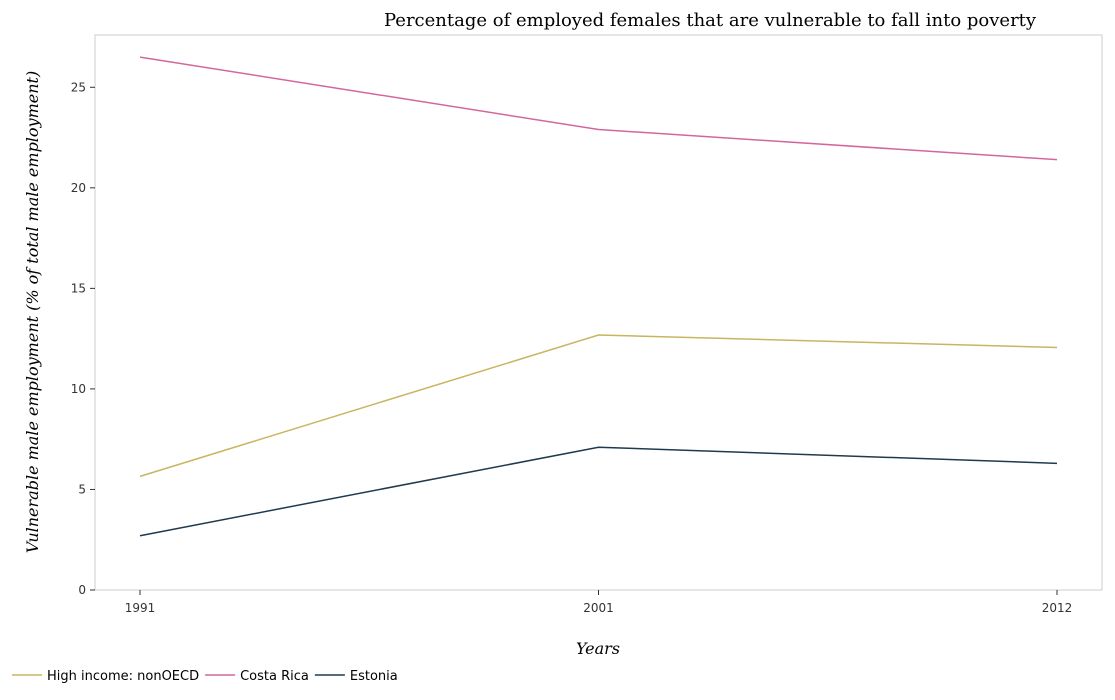 The width and height of the screenshot is (1115, 700). I want to click on y-tick-label: 0, so click(82, 590).